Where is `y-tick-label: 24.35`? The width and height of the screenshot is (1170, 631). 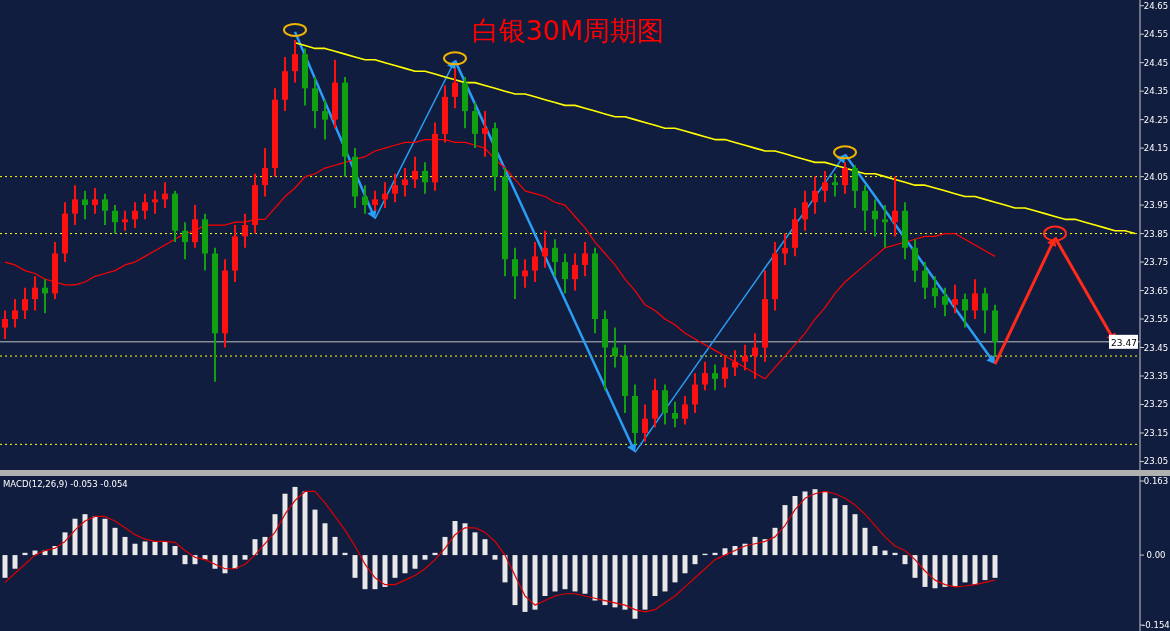
y-tick-label: 24.35 is located at coordinates (1156, 91).